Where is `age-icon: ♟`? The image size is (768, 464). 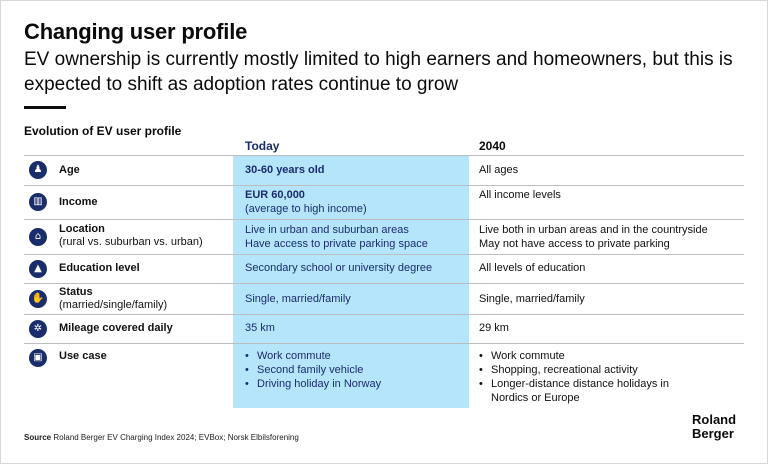 age-icon: ♟ is located at coordinates (38, 170).